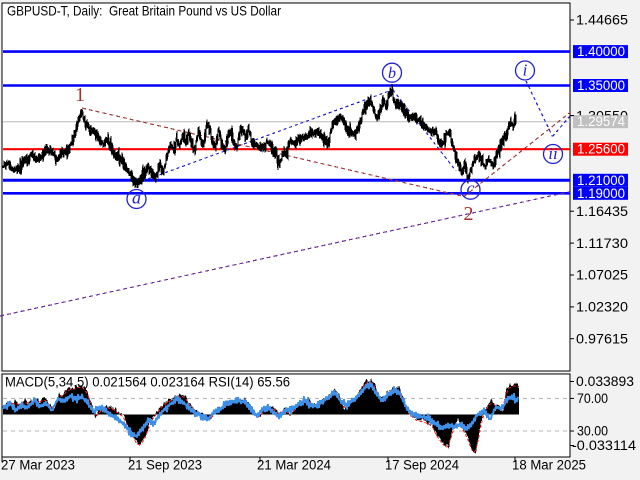  I want to click on svg-text: 1, so click(80, 95).